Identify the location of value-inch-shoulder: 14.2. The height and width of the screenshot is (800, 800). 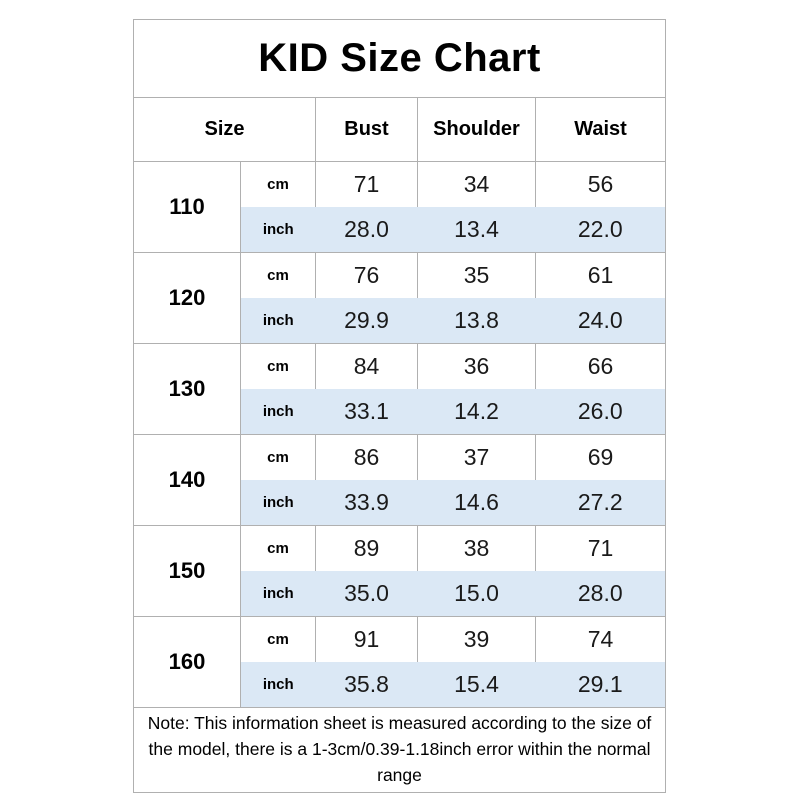
(476, 412).